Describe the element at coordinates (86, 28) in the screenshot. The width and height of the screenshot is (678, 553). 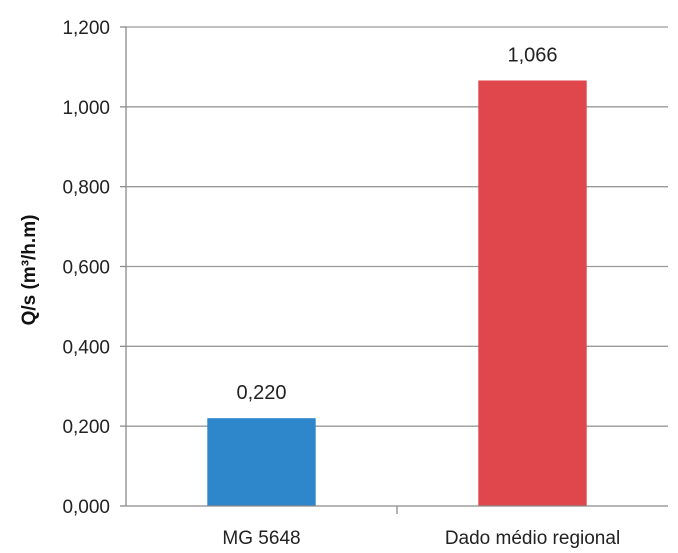
I see `y-tick-label: 1,200` at that location.